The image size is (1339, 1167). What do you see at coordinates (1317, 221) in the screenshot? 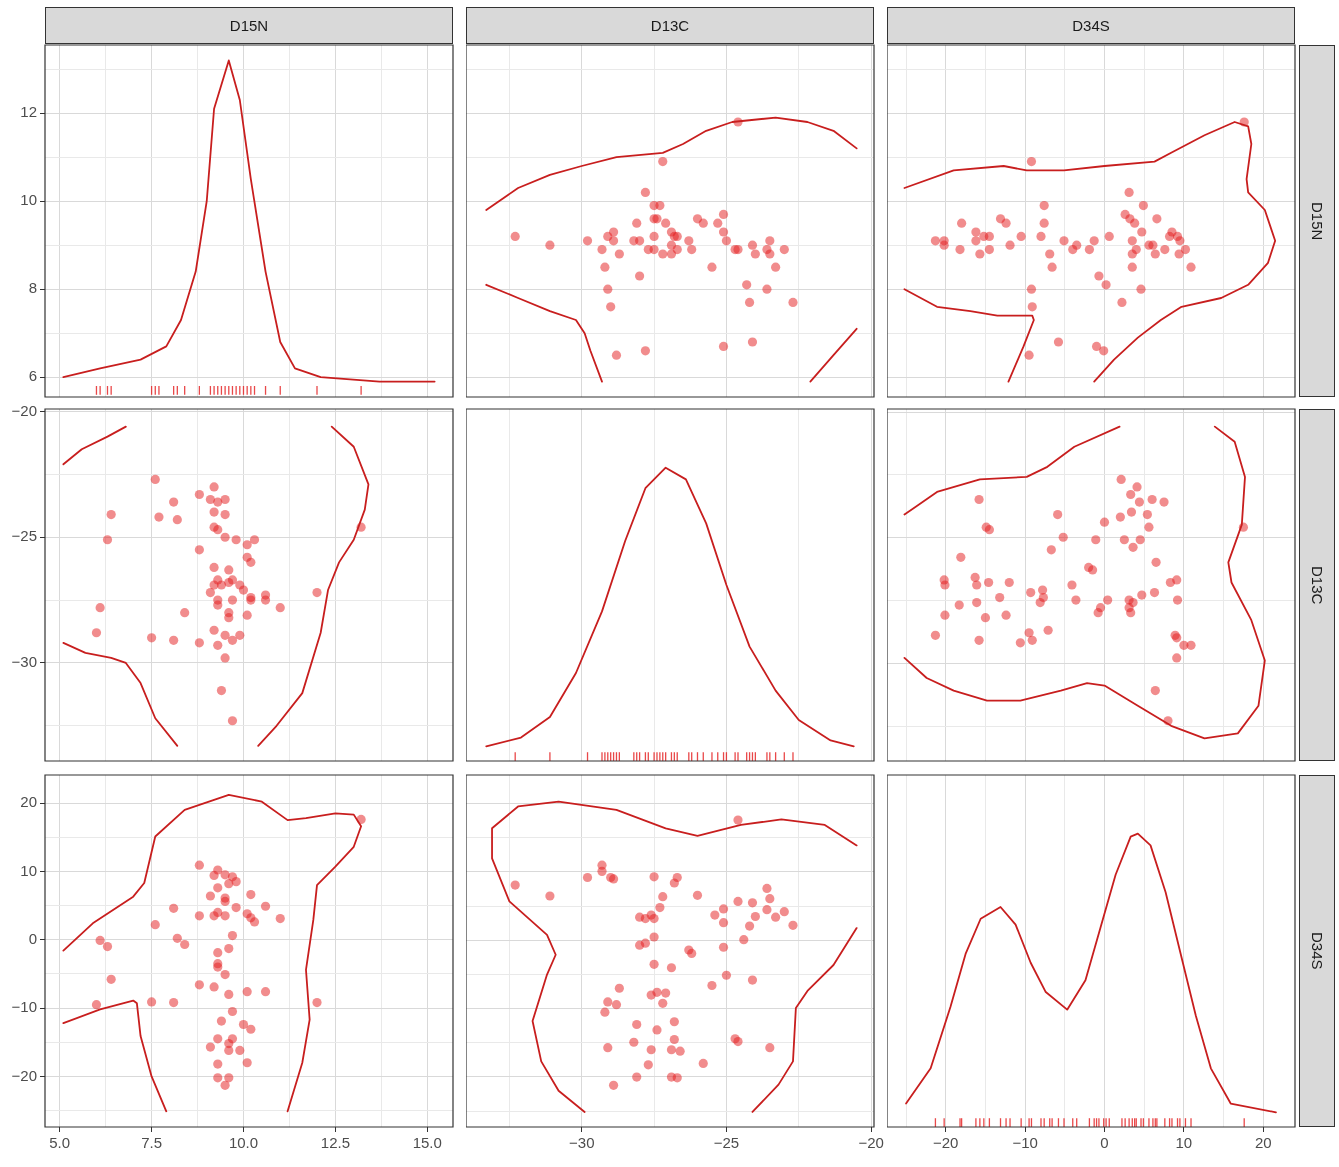
I see `y2-axis-title: D15N` at bounding box center [1317, 221].